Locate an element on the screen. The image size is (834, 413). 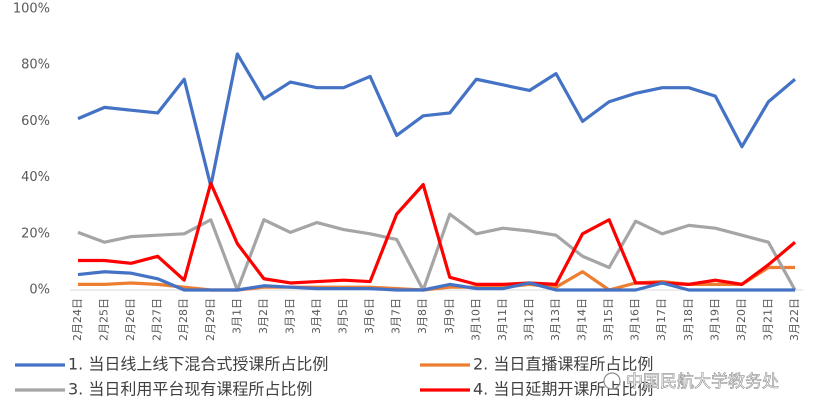
legend-label: 2. 当日直播课程所占比例 is located at coordinates (563, 364).